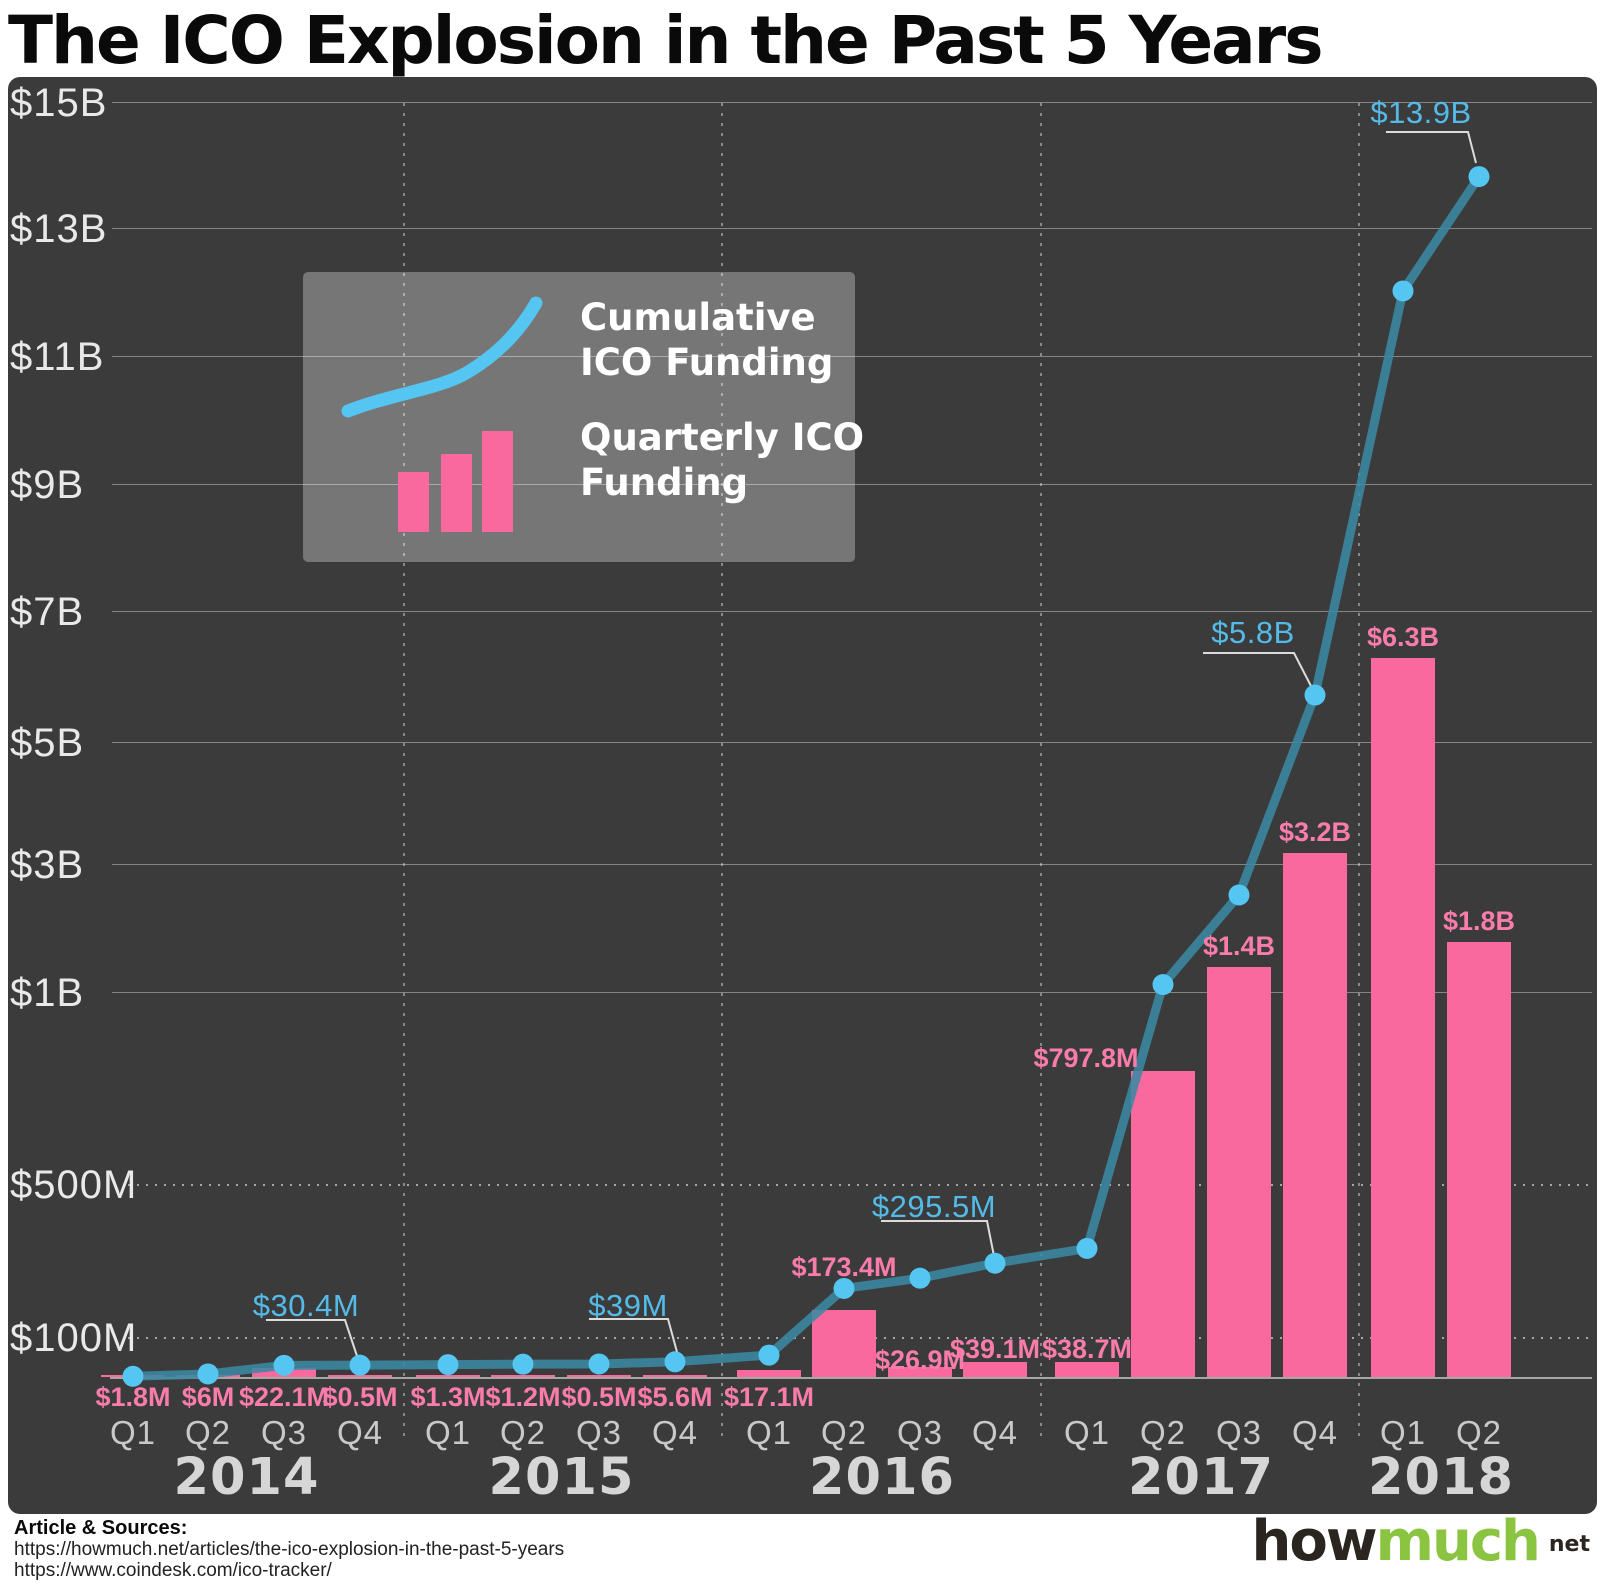  I want to click on bar-$17.1M, so click(769, 1373).